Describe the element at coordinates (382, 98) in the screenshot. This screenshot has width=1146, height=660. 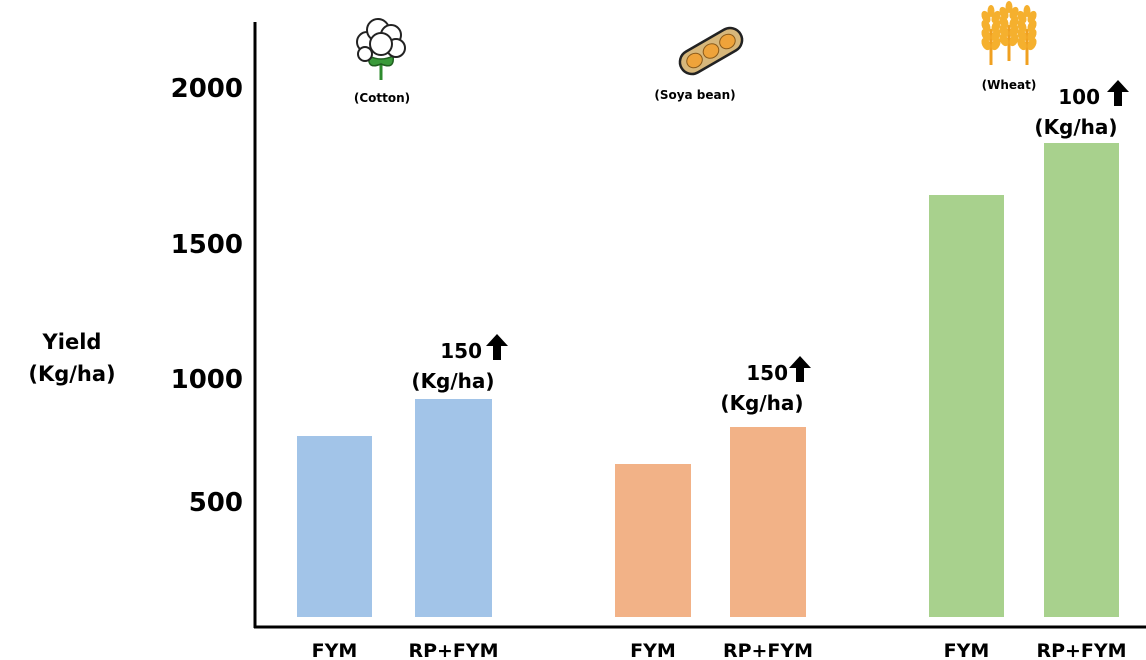
I see `crop-label: (Cotton)` at that location.